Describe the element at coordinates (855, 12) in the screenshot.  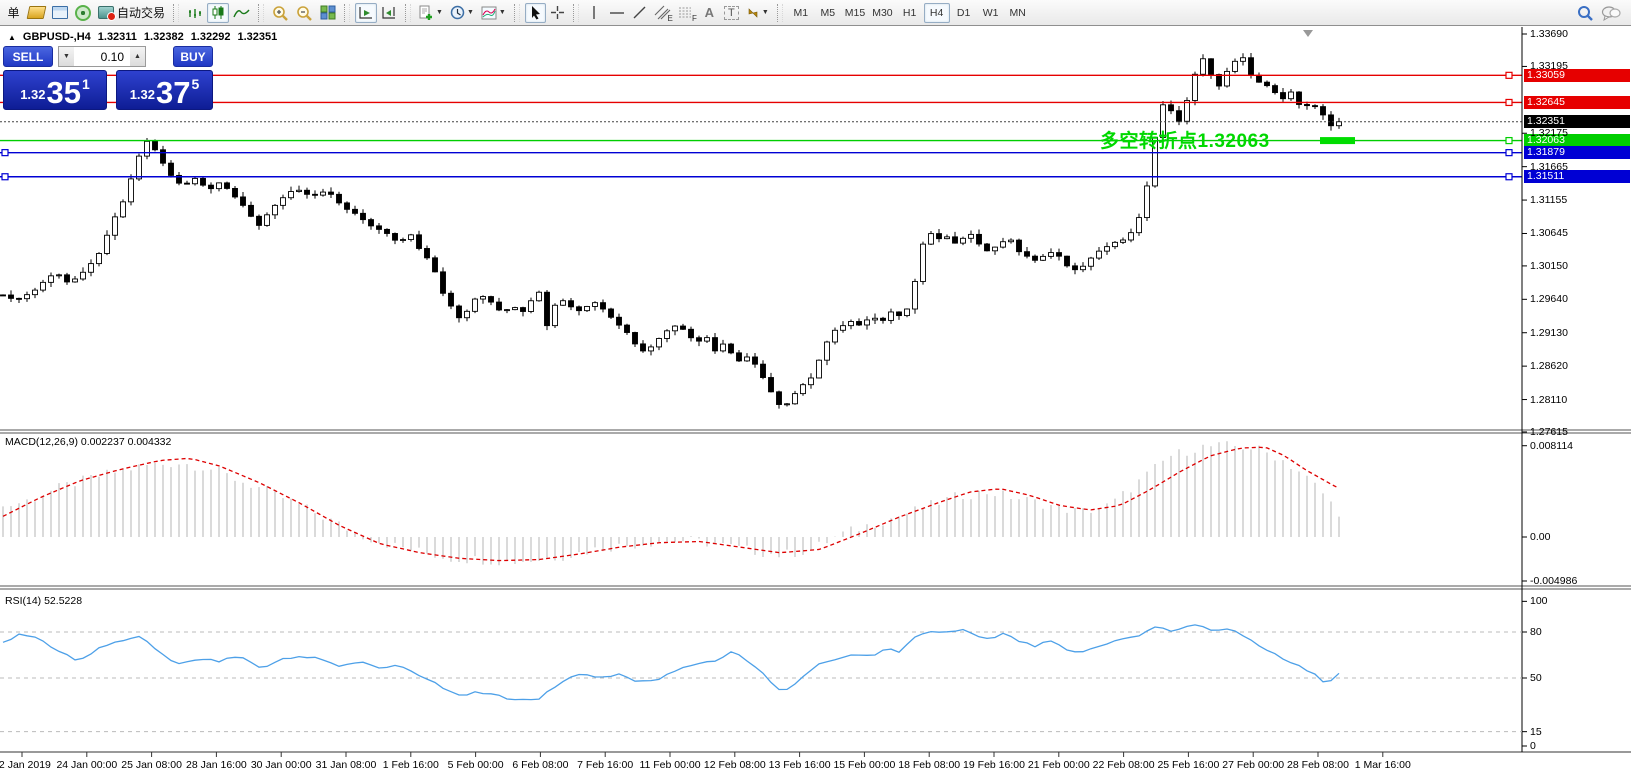
I see `timeframe-button-m15: M15` at that location.